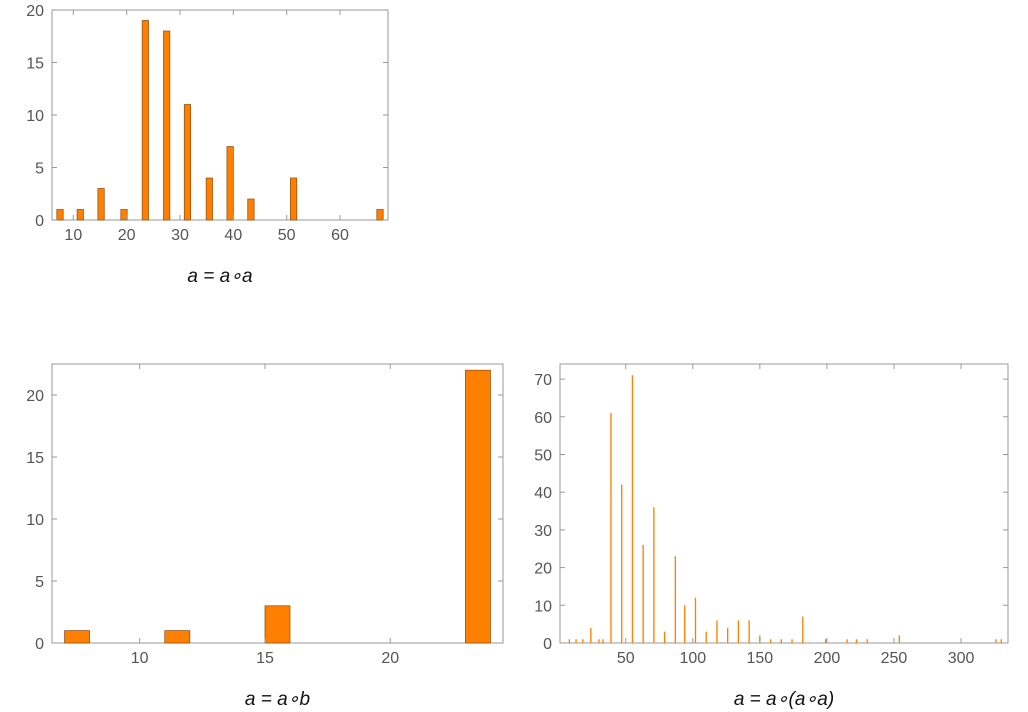 The height and width of the screenshot is (712, 1028). What do you see at coordinates (277, 699) in the screenshot?
I see `x-axis-label: a = a∘b` at bounding box center [277, 699].